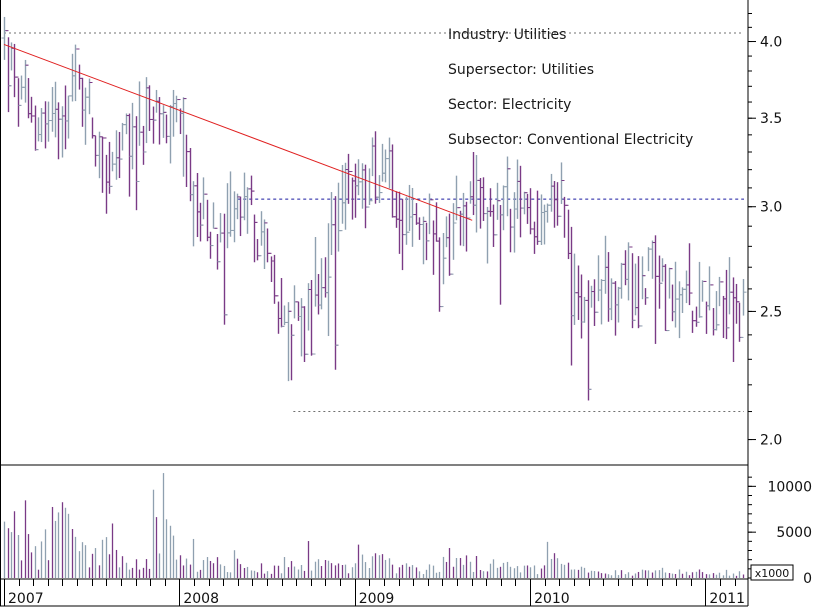  Describe the element at coordinates (789, 487) in the screenshot. I see `volume-tick-label: 10000` at that location.